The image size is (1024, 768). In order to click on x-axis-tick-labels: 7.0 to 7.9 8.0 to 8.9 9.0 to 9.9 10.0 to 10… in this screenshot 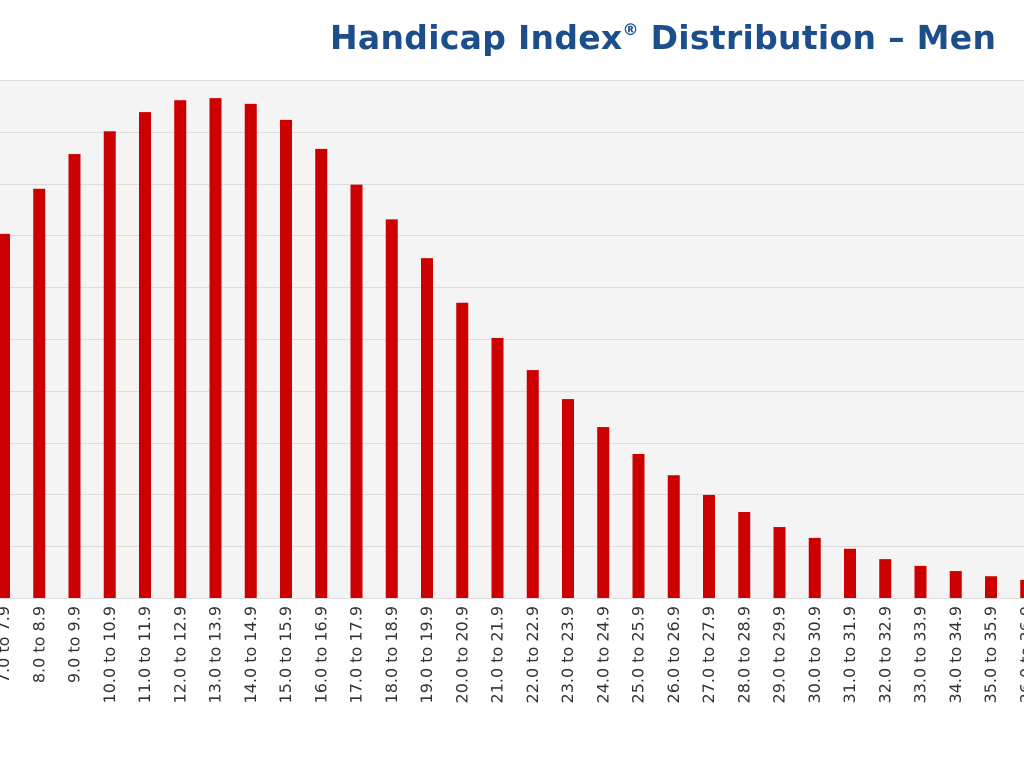, I will do `click(512, 654)`.